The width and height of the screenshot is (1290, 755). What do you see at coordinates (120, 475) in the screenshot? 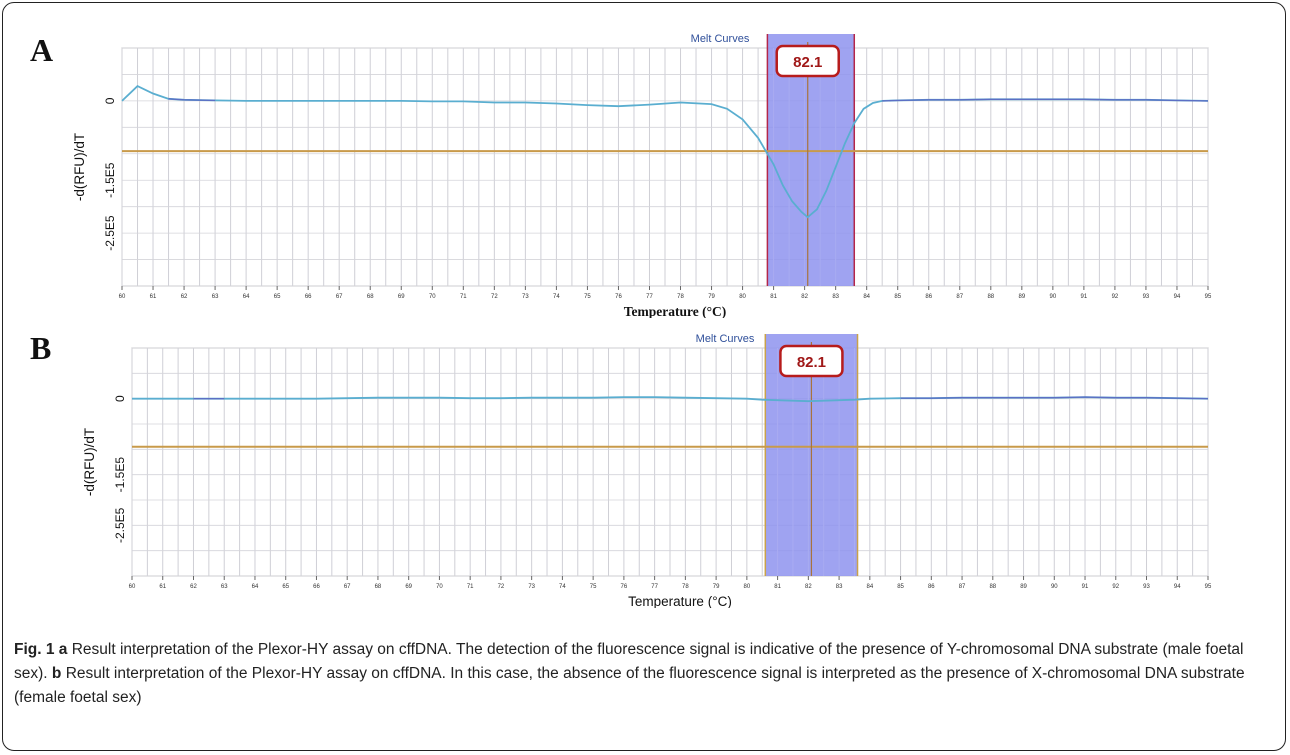
I see `chart1-y-tick-label: -1.5E5` at bounding box center [120, 475].